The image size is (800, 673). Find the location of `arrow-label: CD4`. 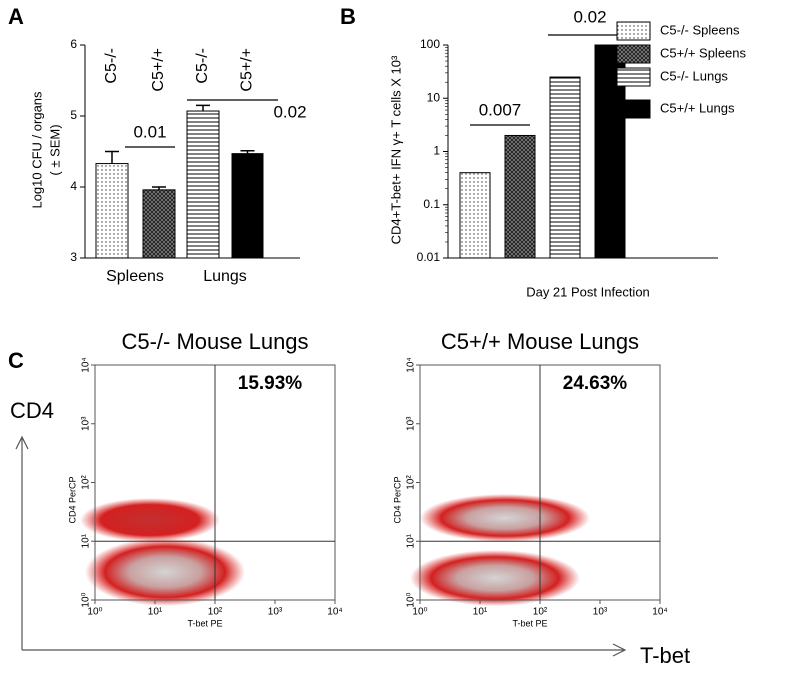

arrow-label: CD4 is located at coordinates (32, 410).